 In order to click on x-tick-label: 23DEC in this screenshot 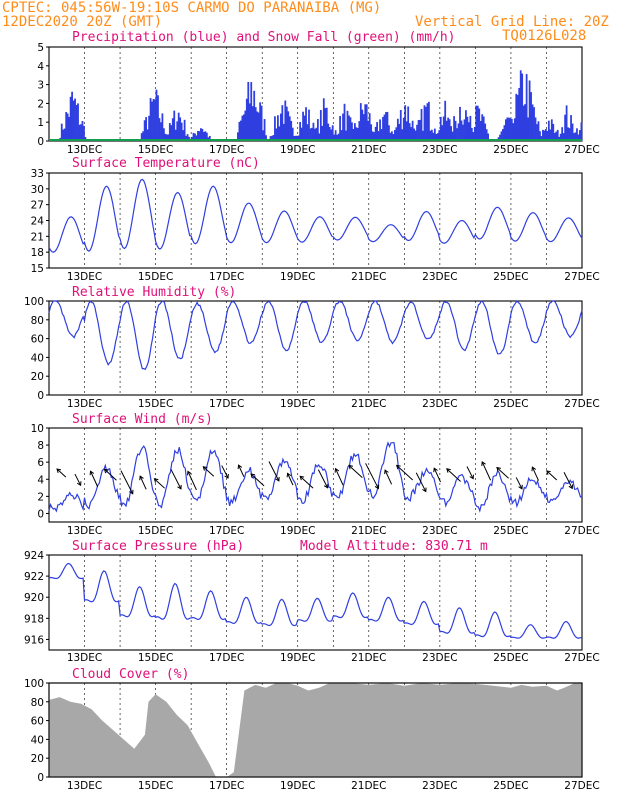, I will do `click(439, 277)`.